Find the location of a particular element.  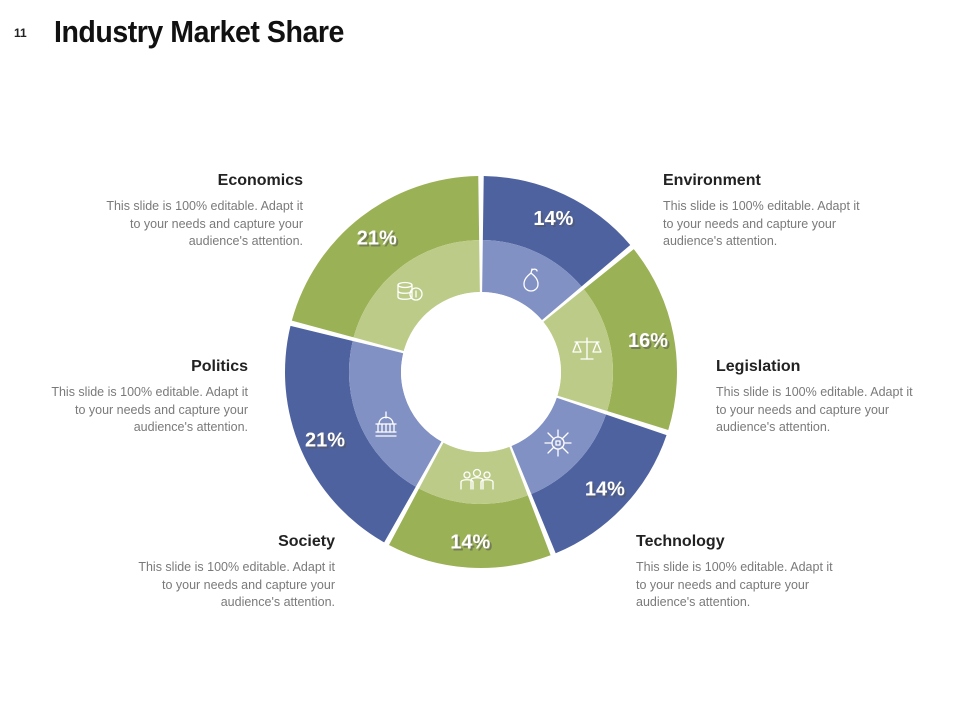

pct-label-technology: 14% is located at coordinates (605, 489).